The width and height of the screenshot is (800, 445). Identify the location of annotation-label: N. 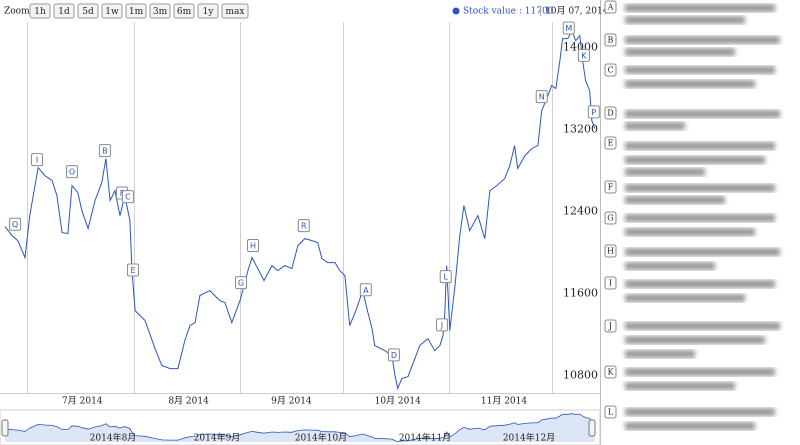
(542, 97).